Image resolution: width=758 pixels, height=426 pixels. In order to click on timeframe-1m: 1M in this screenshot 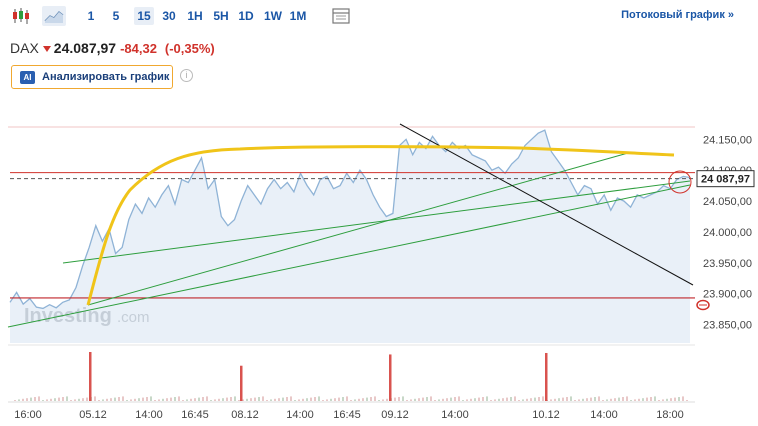, I will do `click(298, 16)`.